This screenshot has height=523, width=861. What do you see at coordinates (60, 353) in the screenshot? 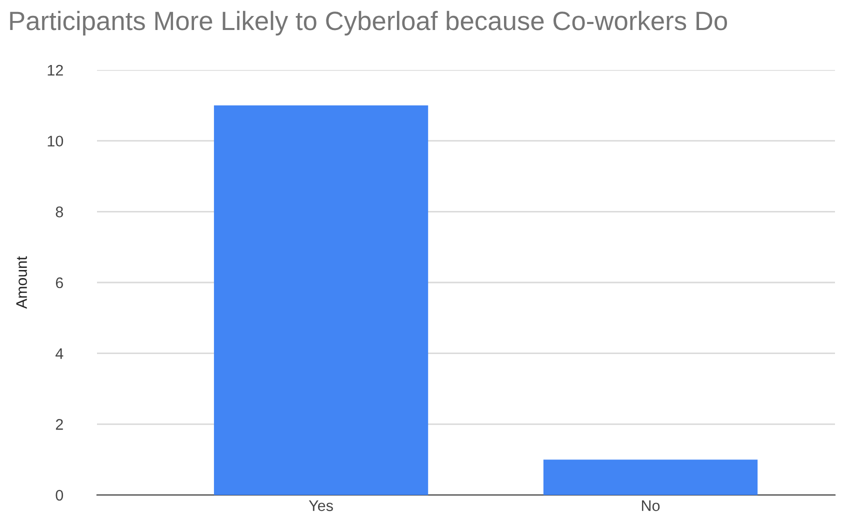
I see `y-tick-label: 4` at bounding box center [60, 353].